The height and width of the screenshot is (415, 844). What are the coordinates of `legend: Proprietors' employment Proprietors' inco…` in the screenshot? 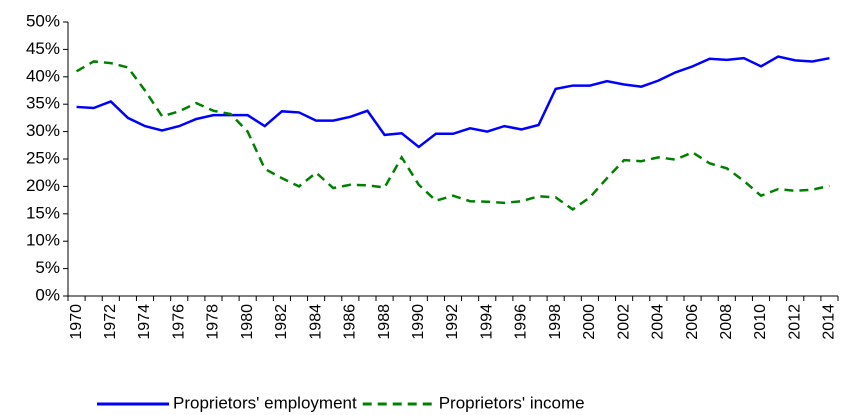 It's located at (341, 402).